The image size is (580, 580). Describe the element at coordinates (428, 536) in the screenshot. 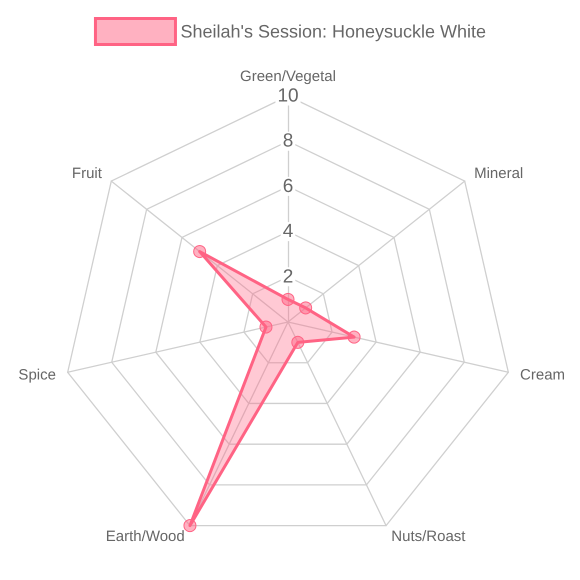

I see `spoke-label: Nuts/Roast` at that location.